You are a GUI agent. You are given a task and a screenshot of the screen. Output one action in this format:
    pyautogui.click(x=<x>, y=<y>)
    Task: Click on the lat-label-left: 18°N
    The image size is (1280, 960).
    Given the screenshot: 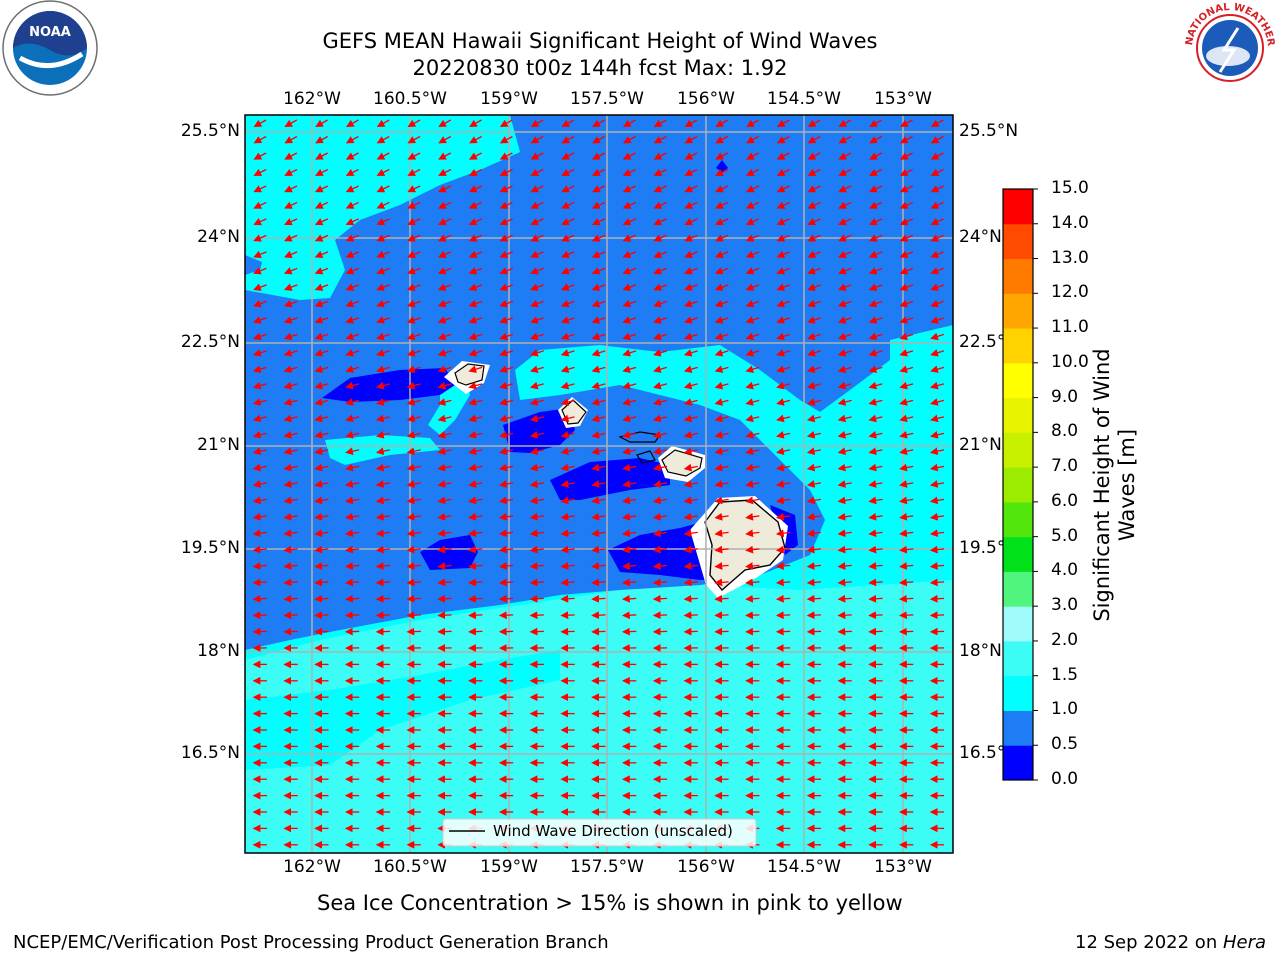 What is the action you would take?
    pyautogui.click(x=218, y=651)
    